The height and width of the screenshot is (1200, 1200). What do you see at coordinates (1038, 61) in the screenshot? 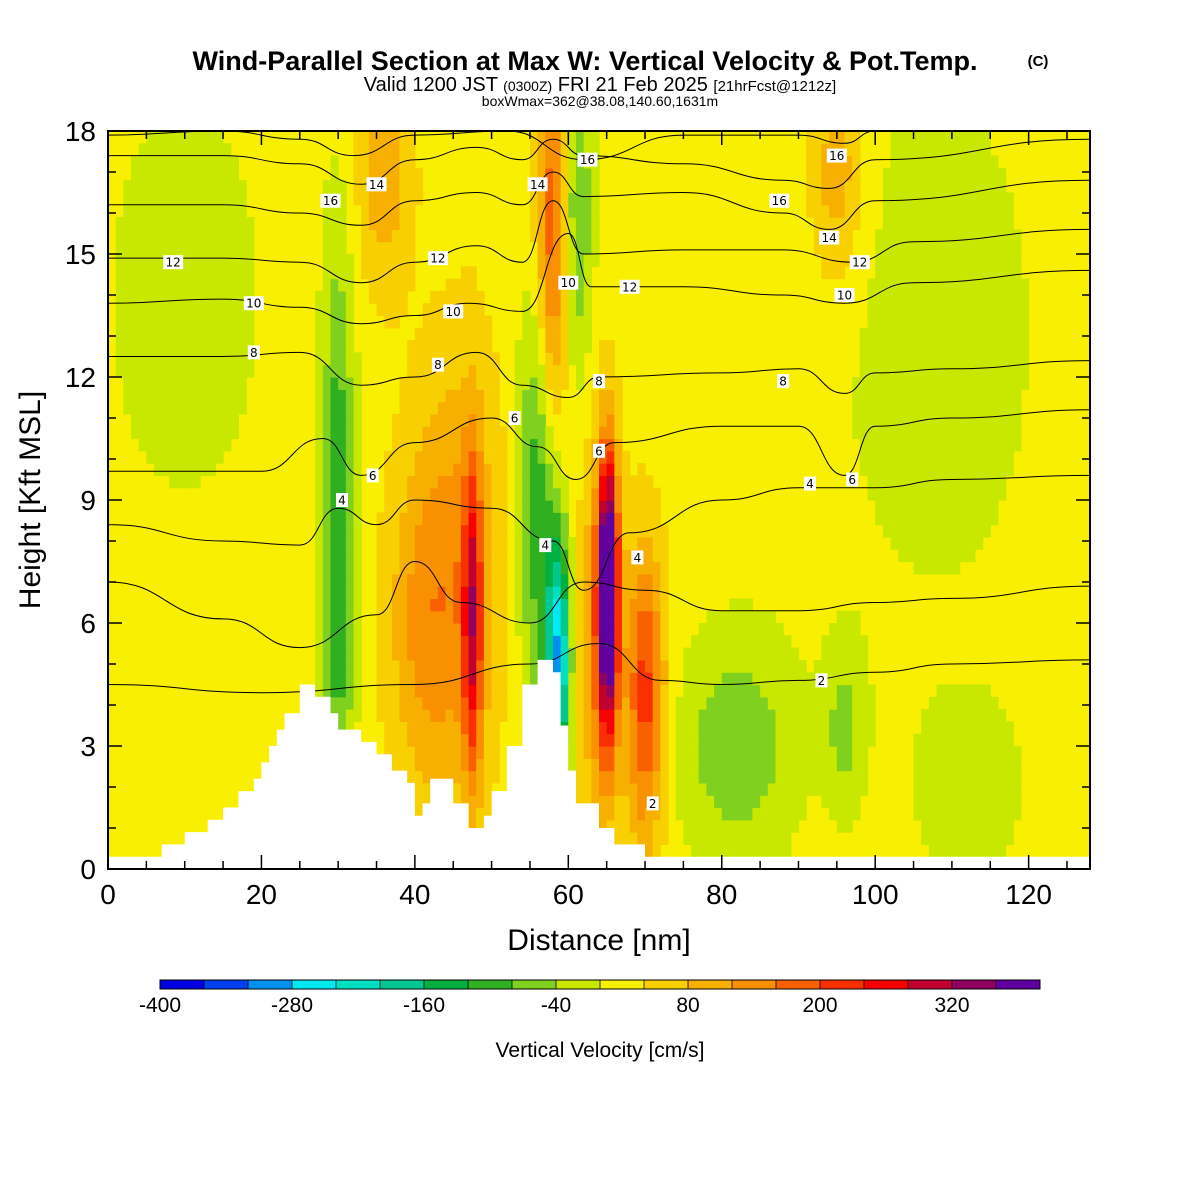
I see `copyright-mark: (C)` at bounding box center [1038, 61].